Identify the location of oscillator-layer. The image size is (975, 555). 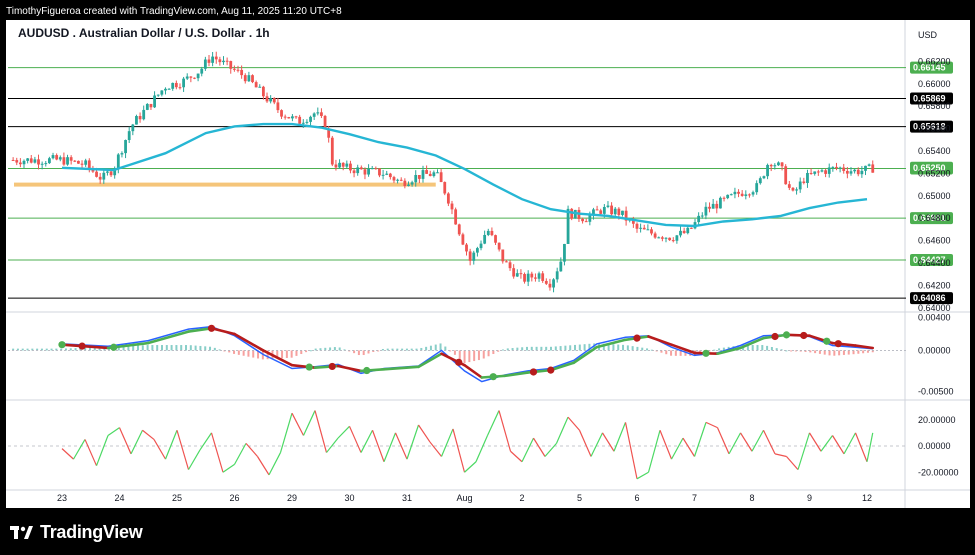
(457, 445).